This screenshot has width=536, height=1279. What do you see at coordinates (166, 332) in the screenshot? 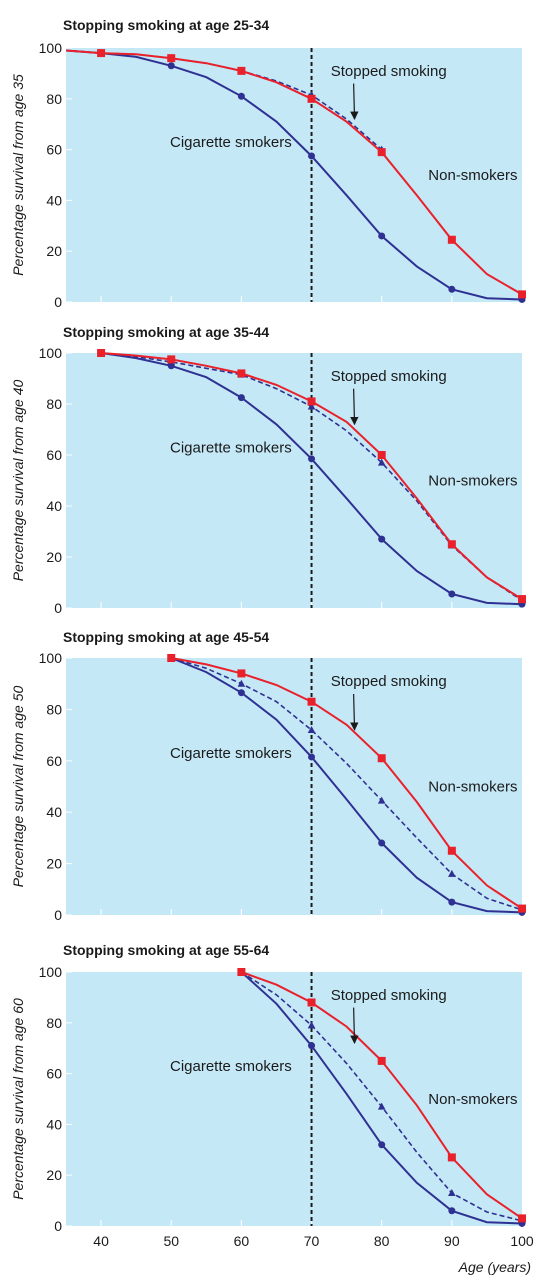
I see `panel-title: Stopping smoking at age 35-44` at bounding box center [166, 332].